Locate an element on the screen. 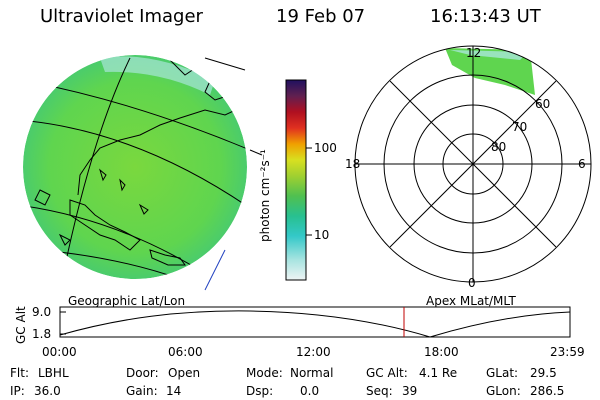 The image size is (600, 400). altitude-curve is located at coordinates (315, 324).